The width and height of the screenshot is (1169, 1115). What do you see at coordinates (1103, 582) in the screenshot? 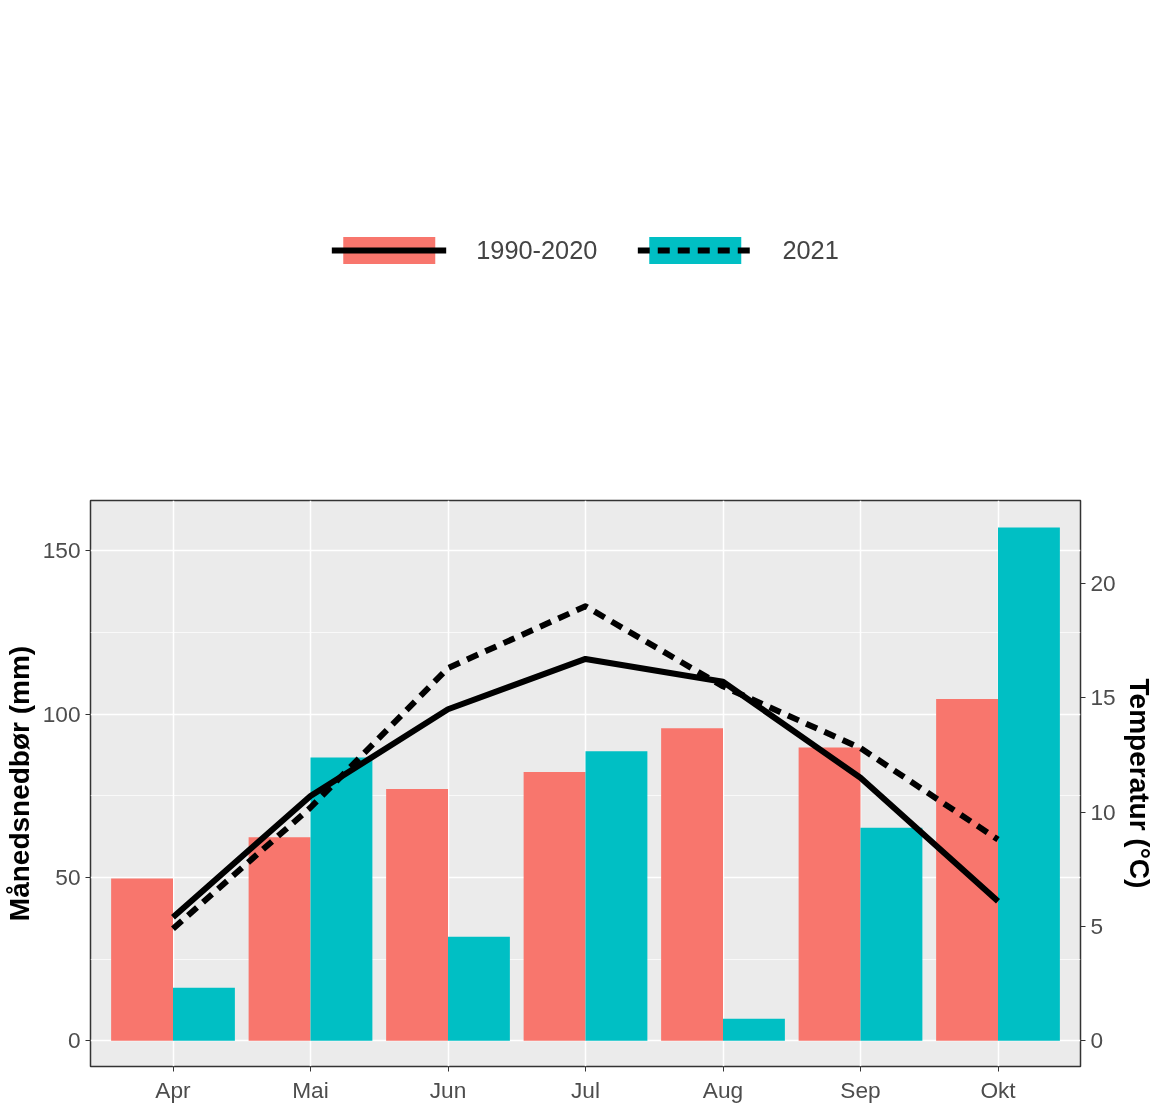
I see `y2-tick-label: 20` at bounding box center [1103, 582].